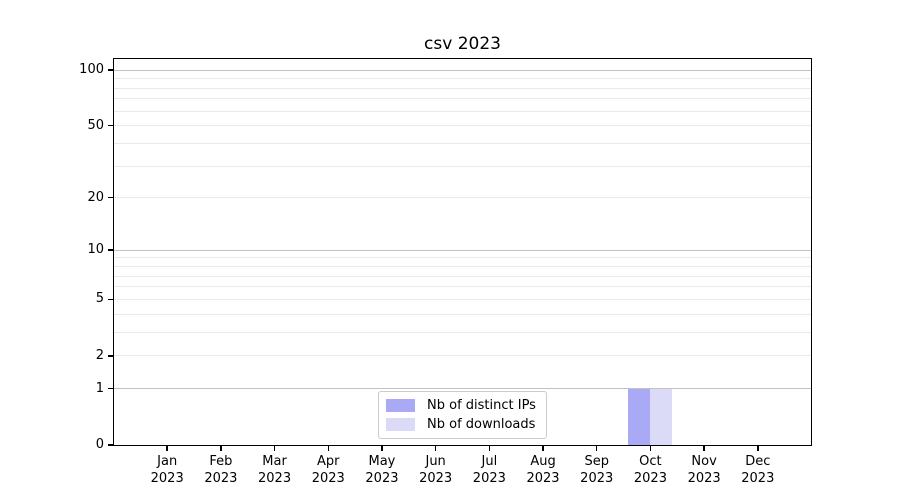  I want to click on legend-entry-downloads: Nb of downloads, so click(461, 424).